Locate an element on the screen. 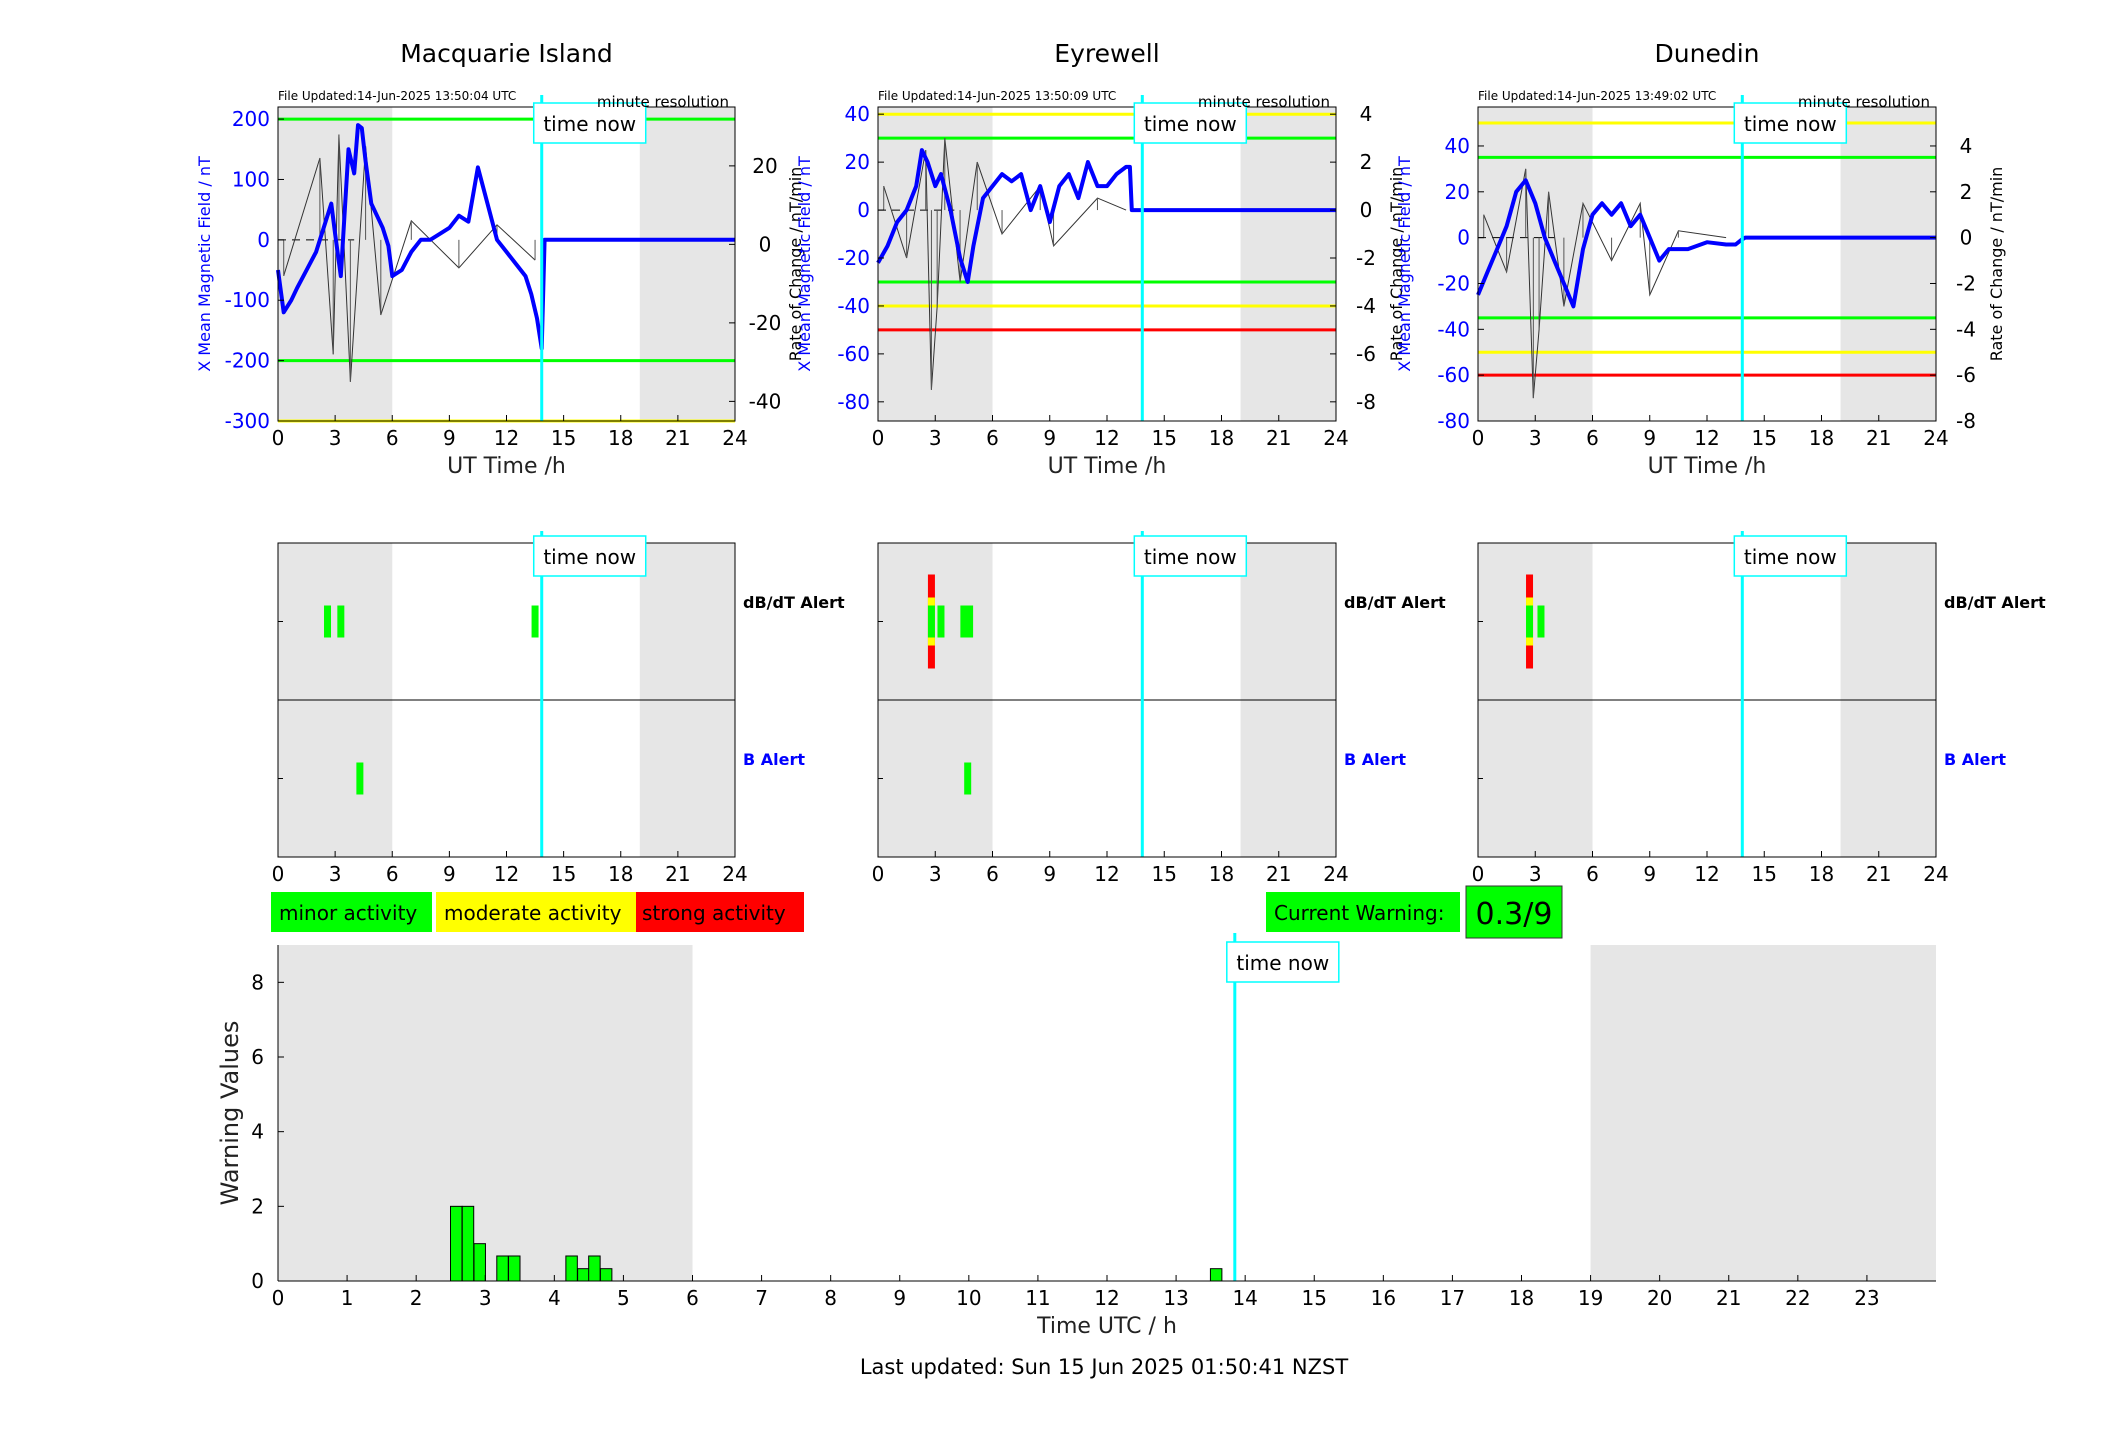  y2-tick-label: -20 is located at coordinates (765, 323).